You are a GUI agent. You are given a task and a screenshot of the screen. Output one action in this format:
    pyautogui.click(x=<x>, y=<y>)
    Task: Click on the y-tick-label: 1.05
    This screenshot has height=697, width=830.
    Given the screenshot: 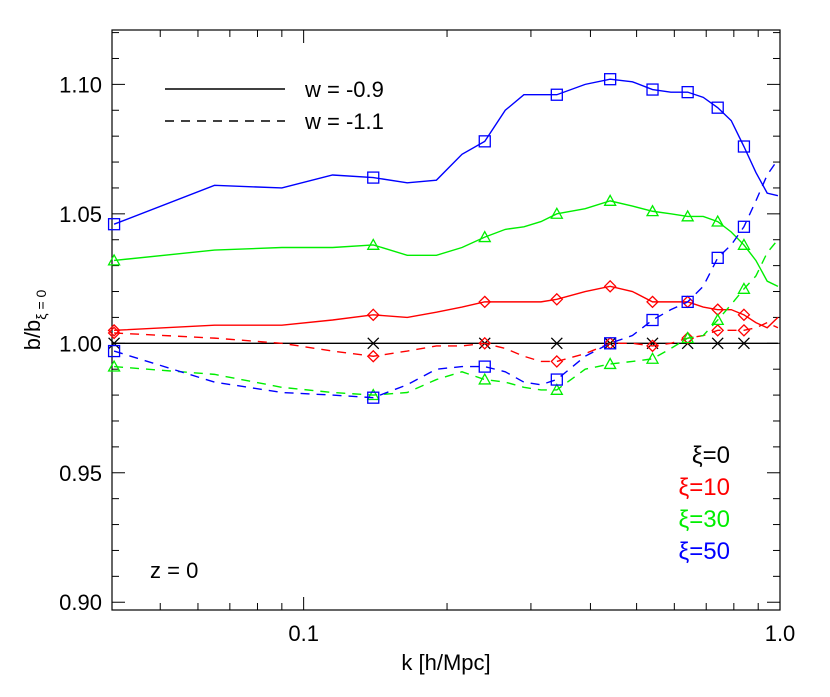 What is the action you would take?
    pyautogui.click(x=80, y=214)
    